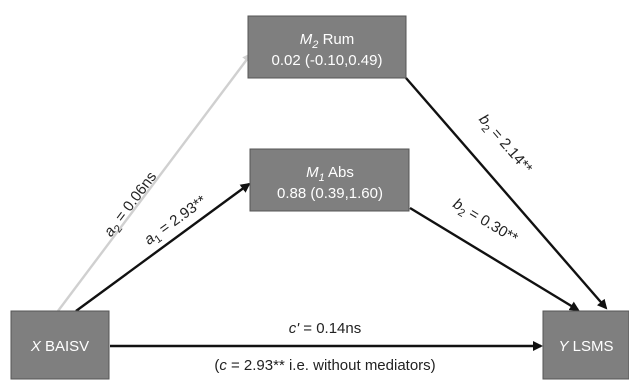 Image resolution: width=629 pixels, height=381 pixels. I want to click on x-label: X BAISV, so click(59, 346).